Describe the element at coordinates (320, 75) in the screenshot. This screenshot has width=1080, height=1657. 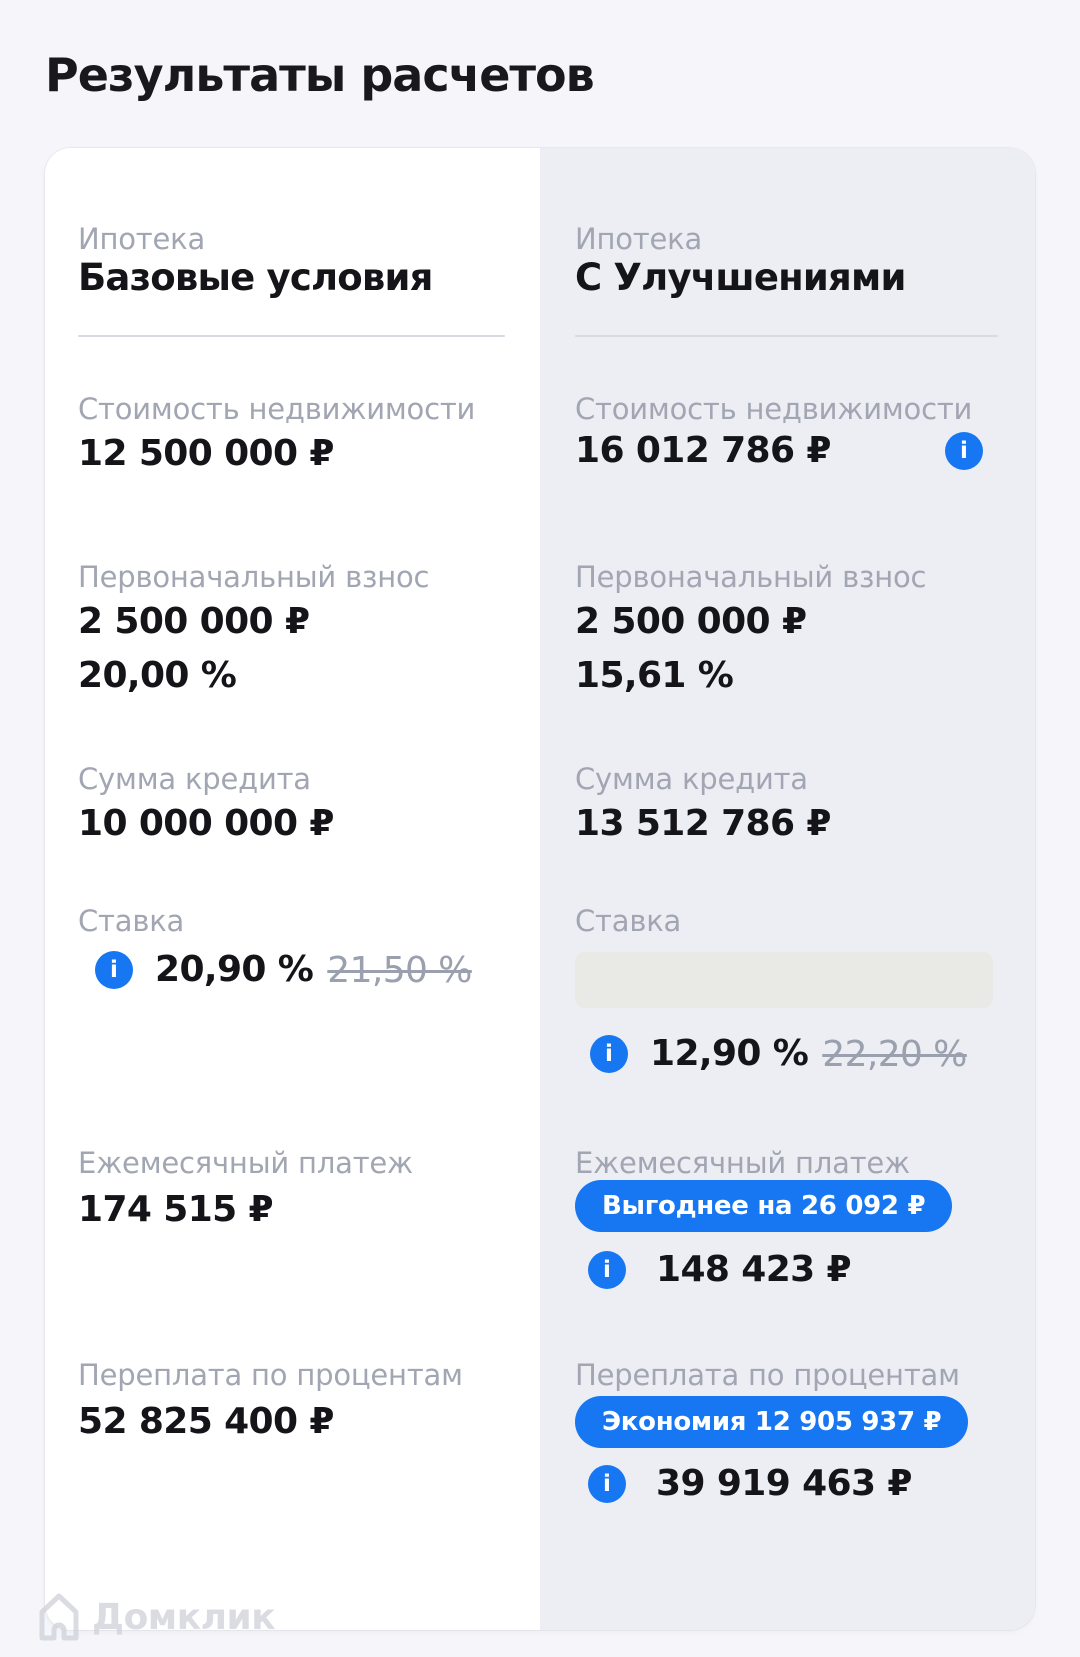
I see `page-title: Результаты расчетов` at that location.